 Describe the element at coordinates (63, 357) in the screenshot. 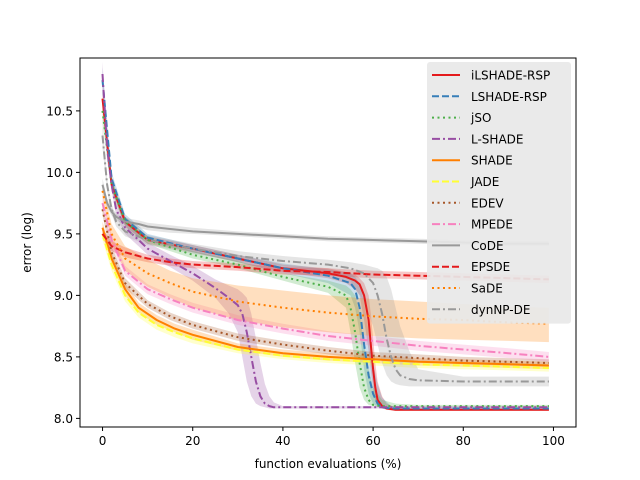

I see `y-tick-label: 8.5` at that location.